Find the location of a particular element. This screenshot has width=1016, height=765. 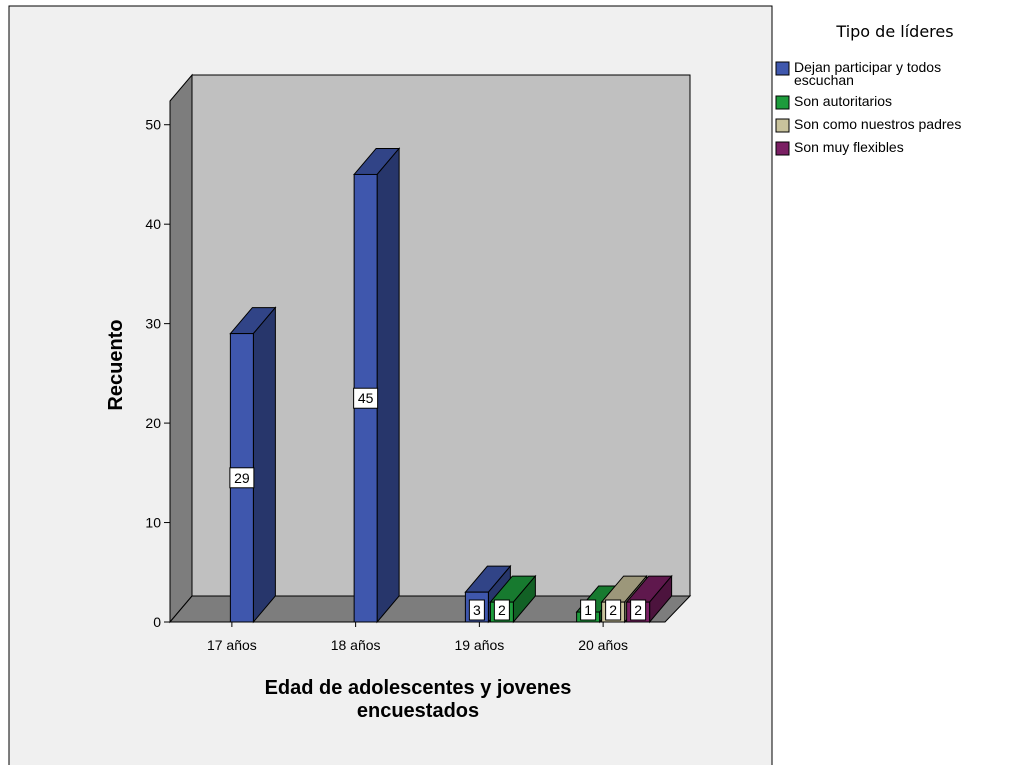

x-tick-label: 17 años is located at coordinates (232, 645).